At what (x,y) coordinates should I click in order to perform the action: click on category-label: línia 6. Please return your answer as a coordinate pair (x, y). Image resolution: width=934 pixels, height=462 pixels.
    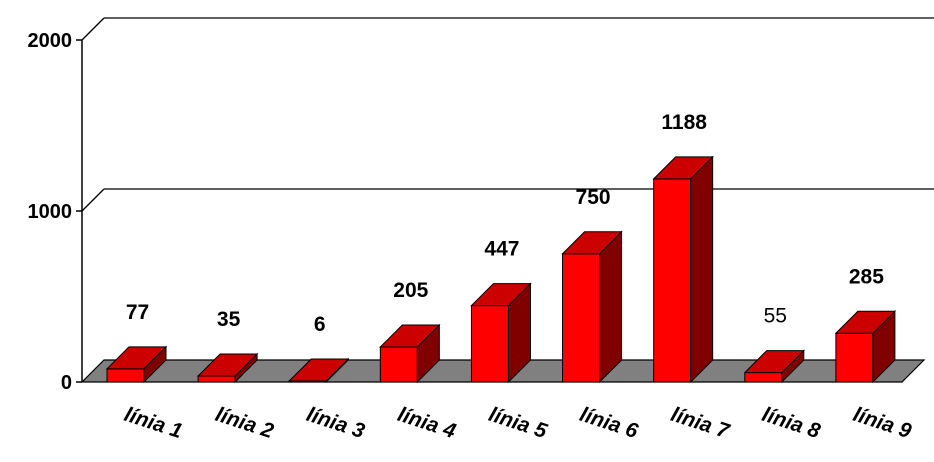
    Looking at the image, I should click on (609, 423).